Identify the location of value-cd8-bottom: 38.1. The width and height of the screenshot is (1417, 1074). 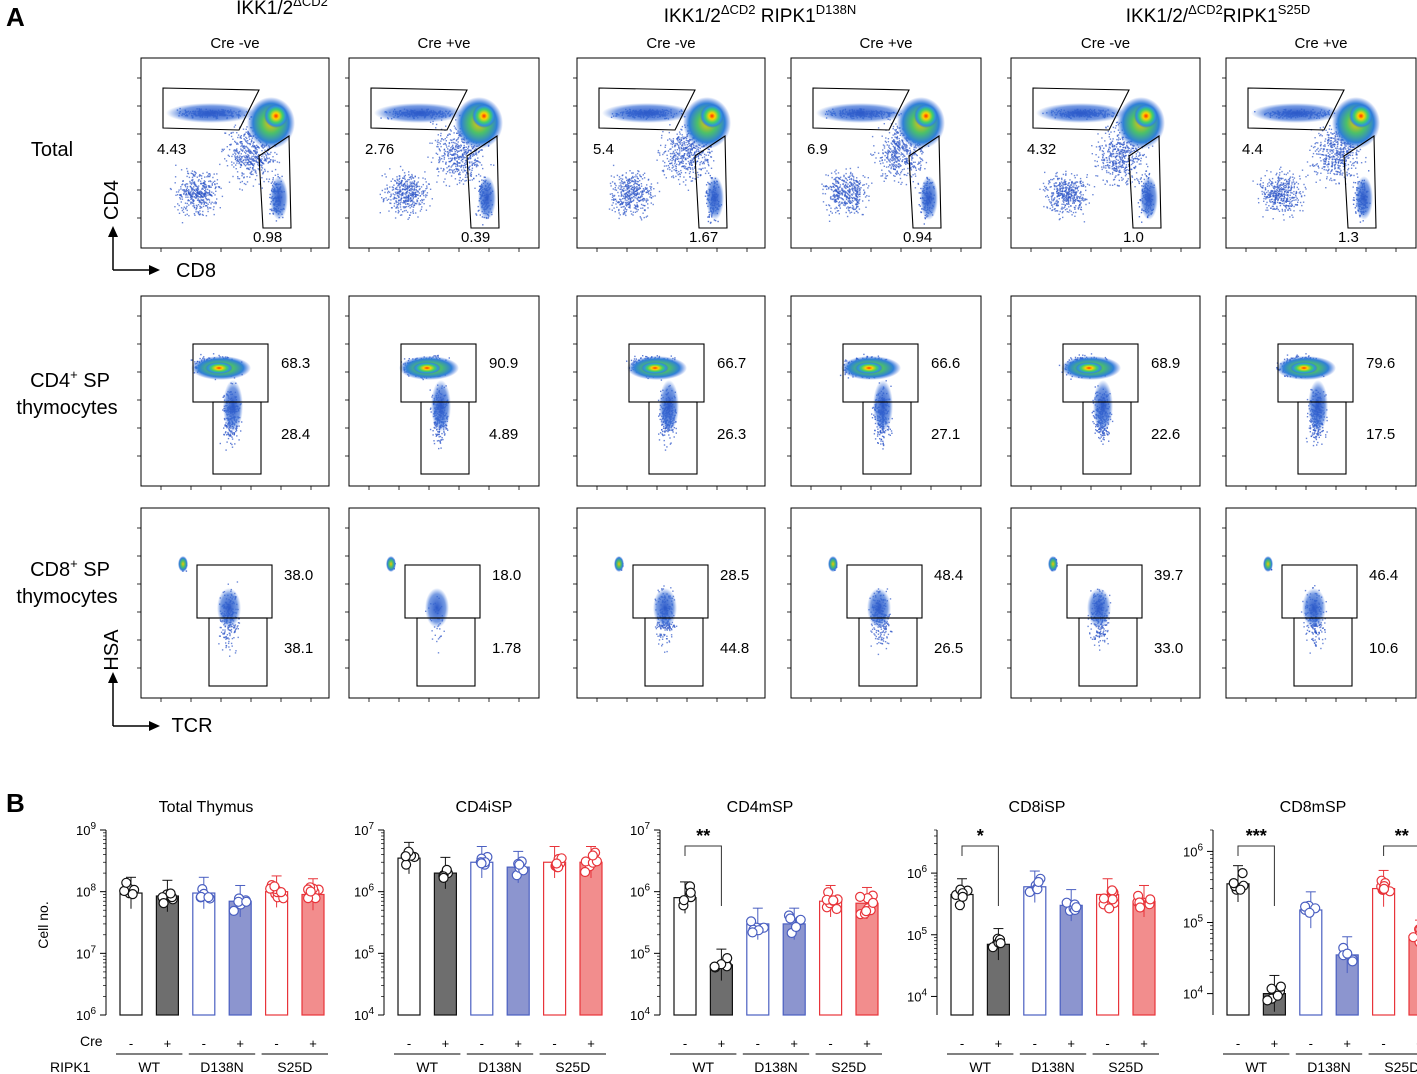
(298, 648).